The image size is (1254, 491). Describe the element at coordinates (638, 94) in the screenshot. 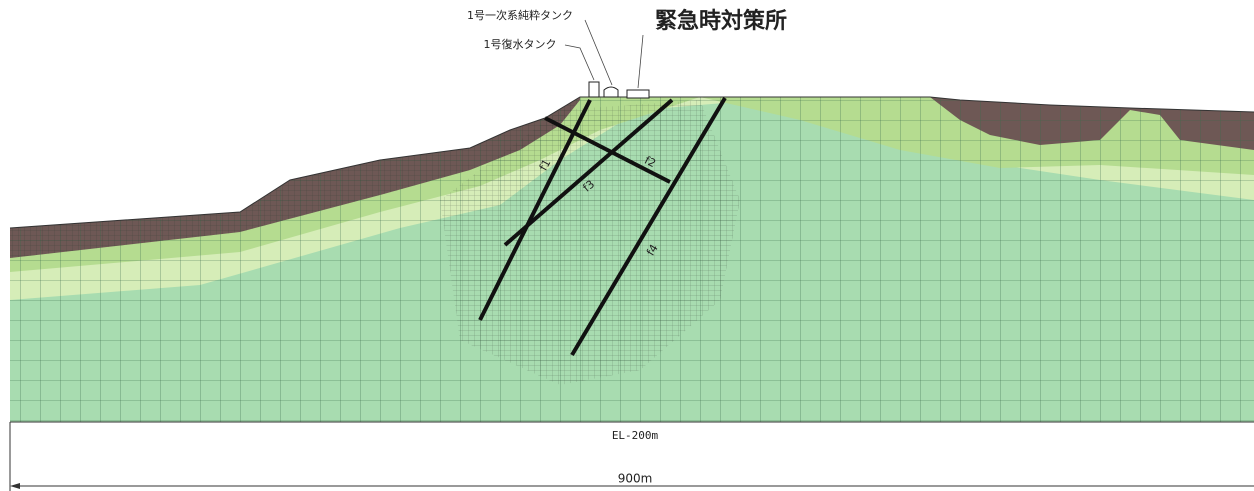

I see `building` at that location.